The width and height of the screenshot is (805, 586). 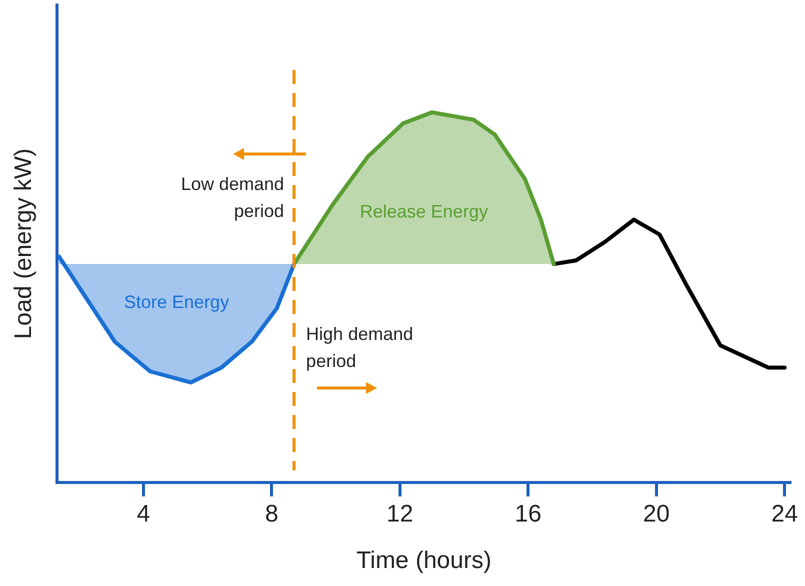 What do you see at coordinates (271, 514) in the screenshot?
I see `x-tick-label: 8` at bounding box center [271, 514].